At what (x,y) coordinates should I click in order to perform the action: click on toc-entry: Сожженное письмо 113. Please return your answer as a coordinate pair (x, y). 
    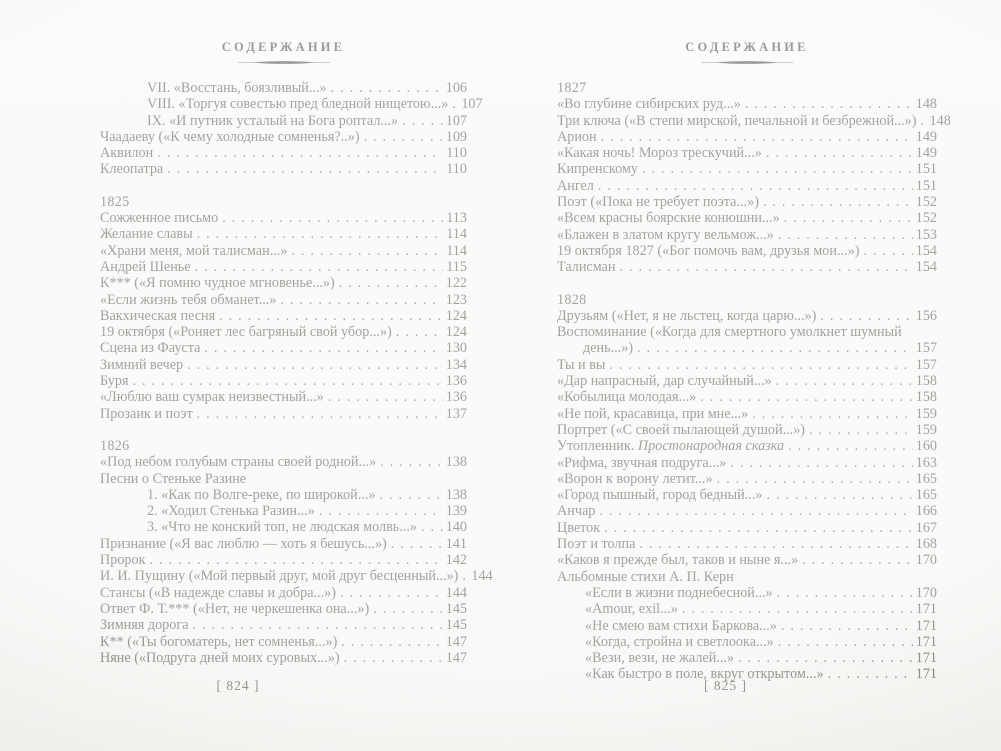
    Looking at the image, I should click on (283, 218).